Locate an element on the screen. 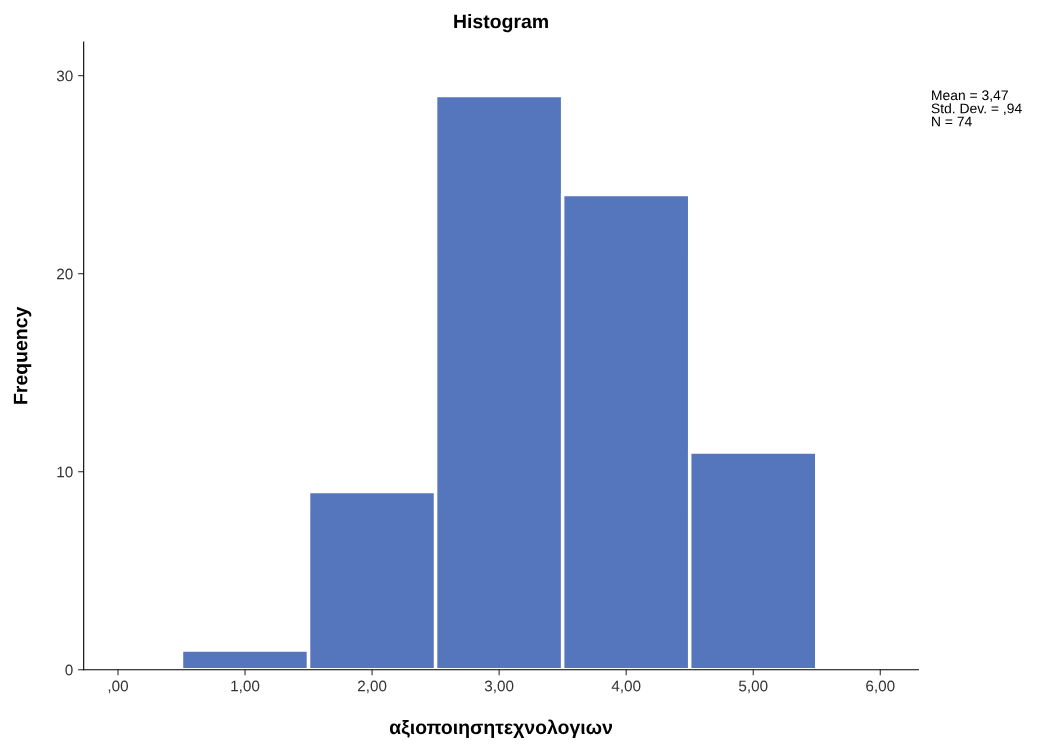 This screenshot has height=750, width=1046. x-axis-title: αξιοποιησητεχνολογιων is located at coordinates (501, 729).